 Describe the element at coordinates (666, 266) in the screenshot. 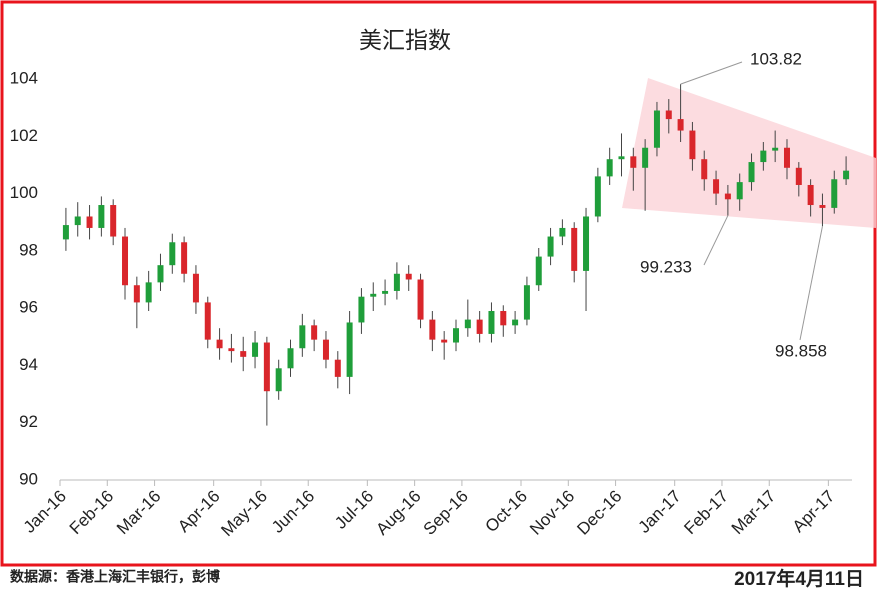

I see `annotation-label: 99.233` at that location.